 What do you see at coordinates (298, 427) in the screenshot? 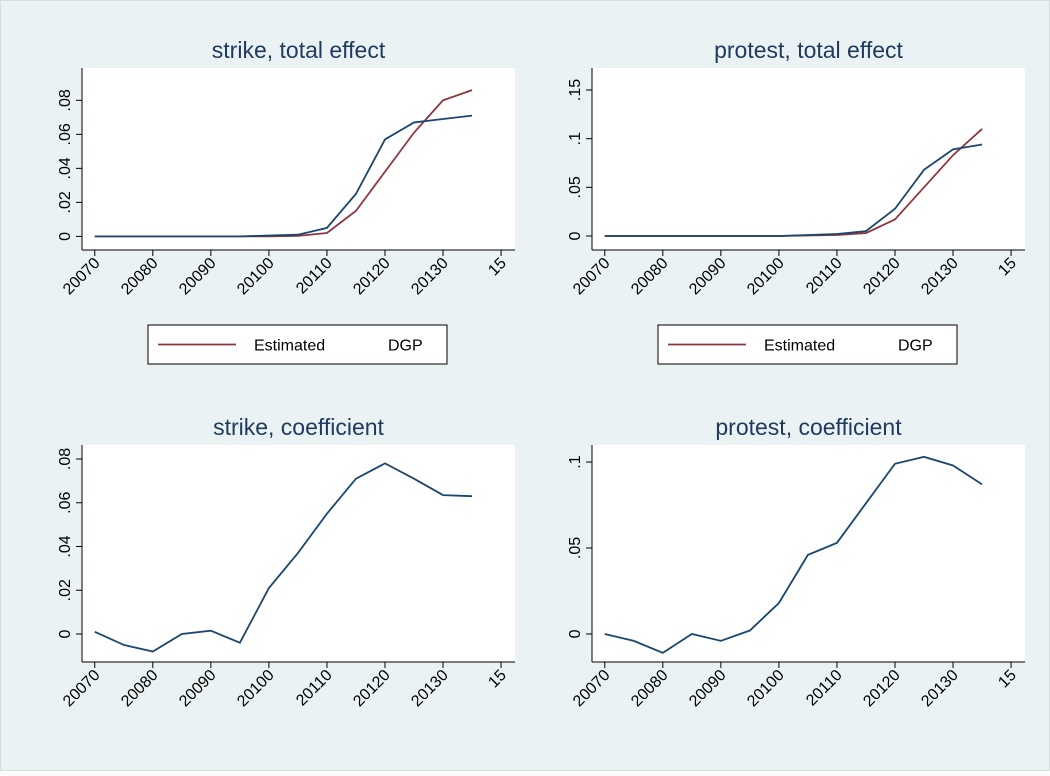
I see `chart-title: strike, coefficient` at bounding box center [298, 427].